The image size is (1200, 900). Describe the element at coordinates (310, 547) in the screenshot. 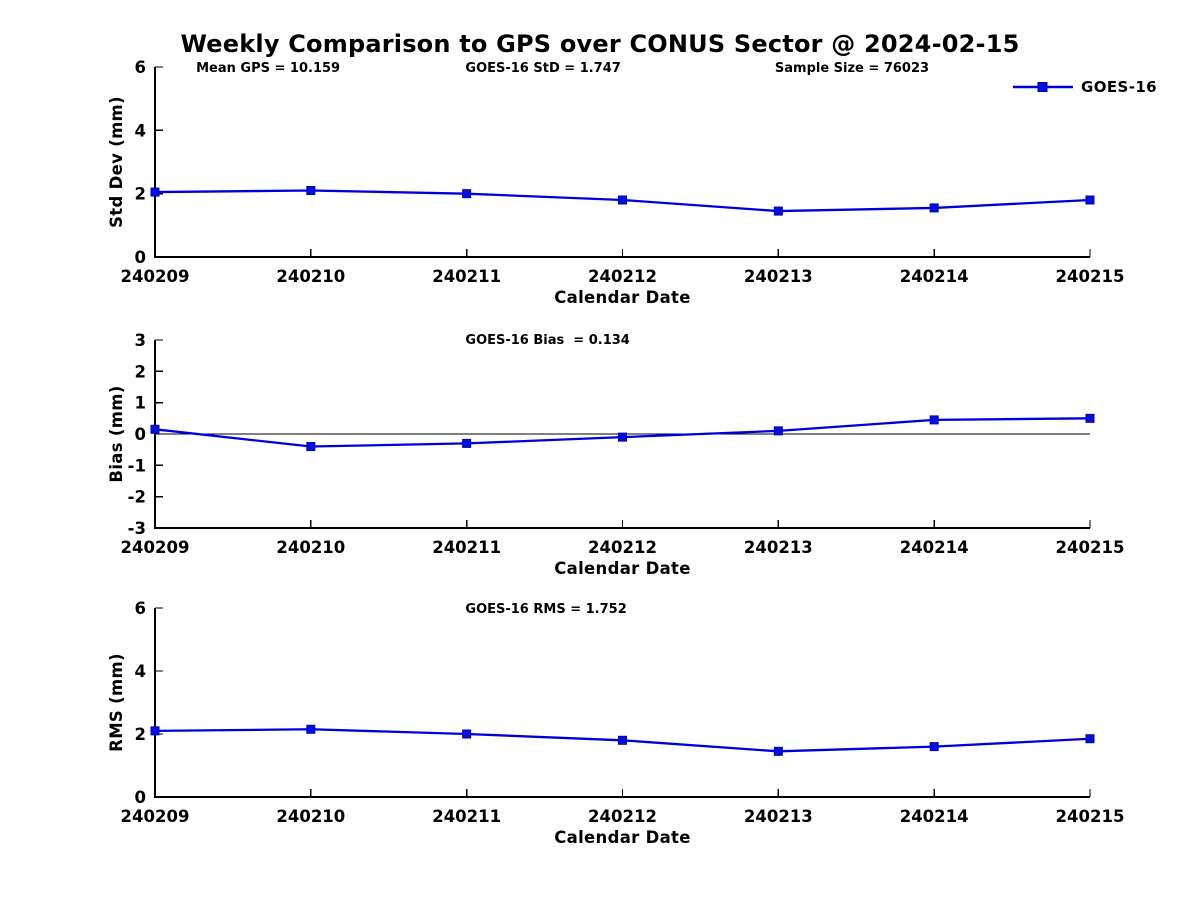

I see `subplot-bias-x-tick-label: 240210` at that location.